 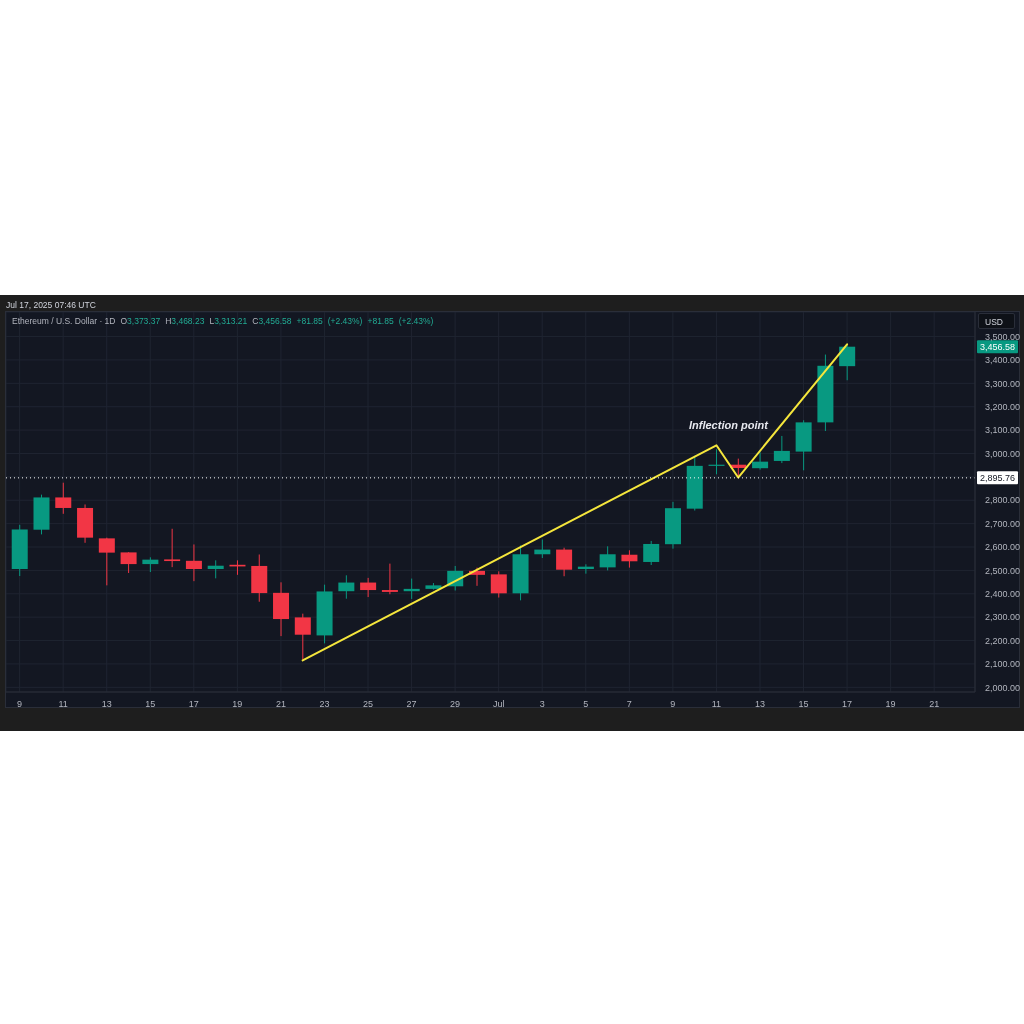 I want to click on y-tick-label: 2,800.00, so click(x=1003, y=500).